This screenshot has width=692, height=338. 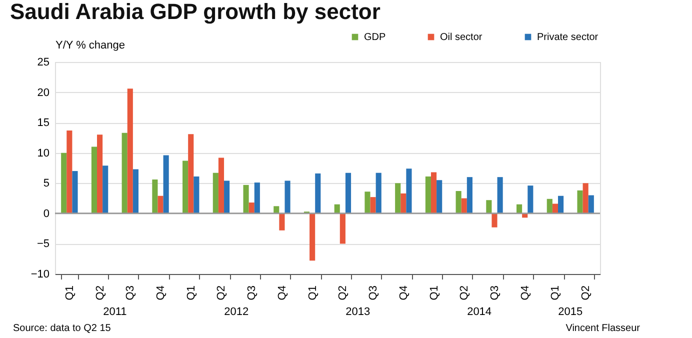 I want to click on source-note: Source: data to Q2 15, so click(x=62, y=328).